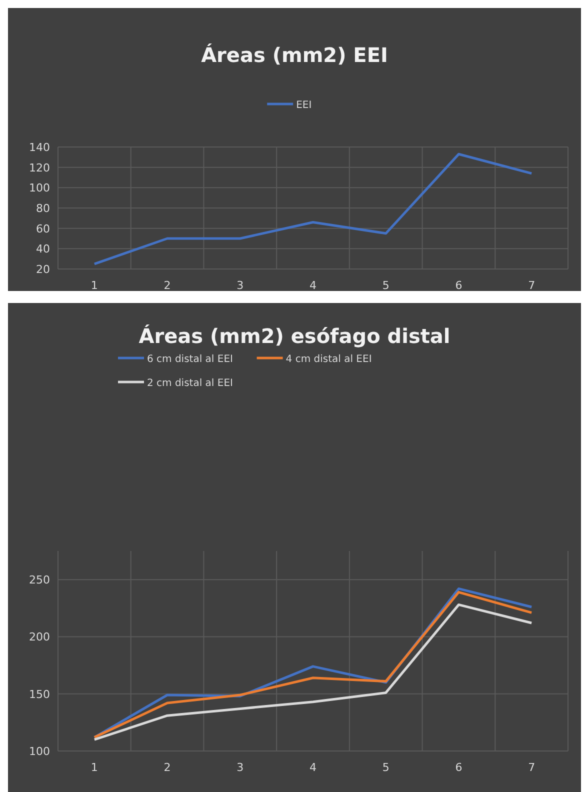 The height and width of the screenshot is (792, 585). I want to click on y-tick-label: 120, so click(39, 167).